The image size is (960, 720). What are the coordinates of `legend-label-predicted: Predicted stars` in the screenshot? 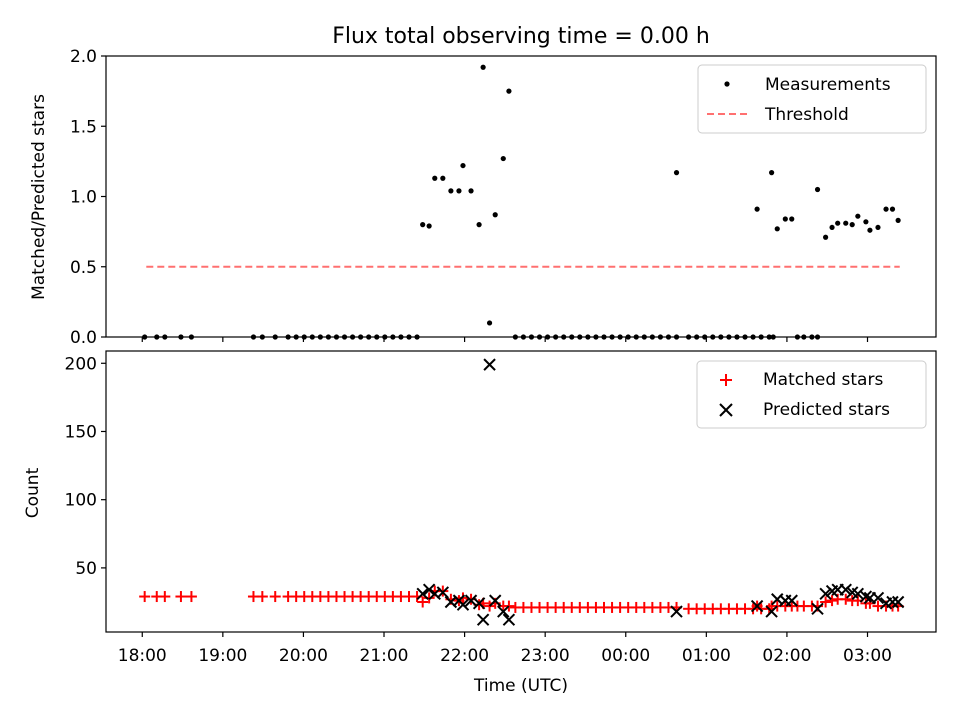 It's located at (826, 410).